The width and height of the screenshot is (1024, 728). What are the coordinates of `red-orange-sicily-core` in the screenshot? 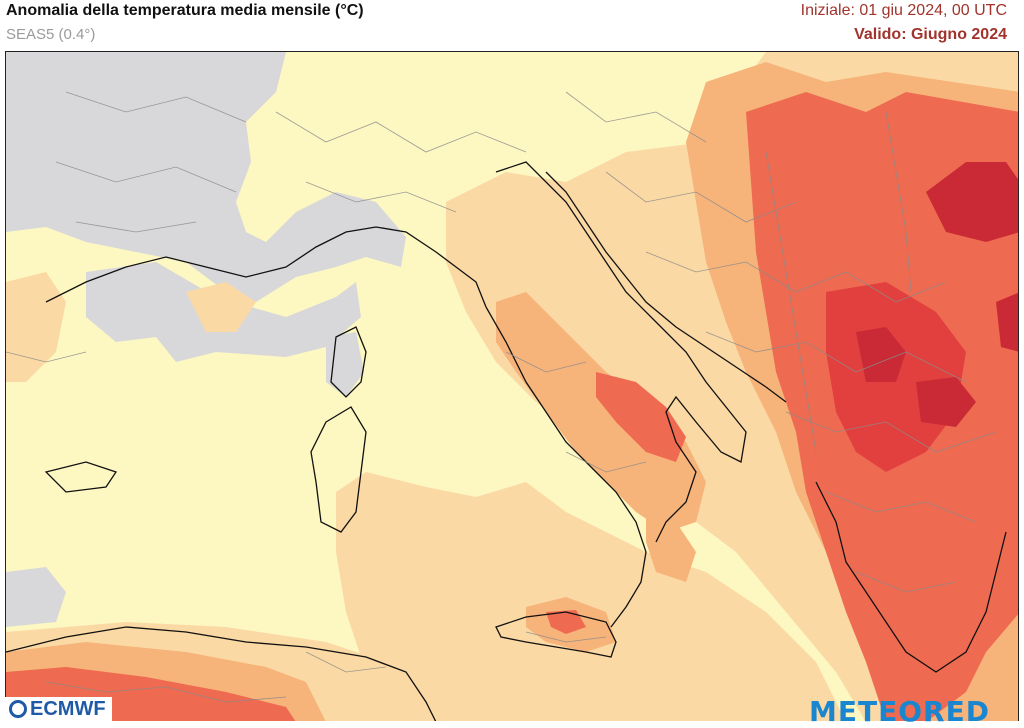 It's located at (566, 622).